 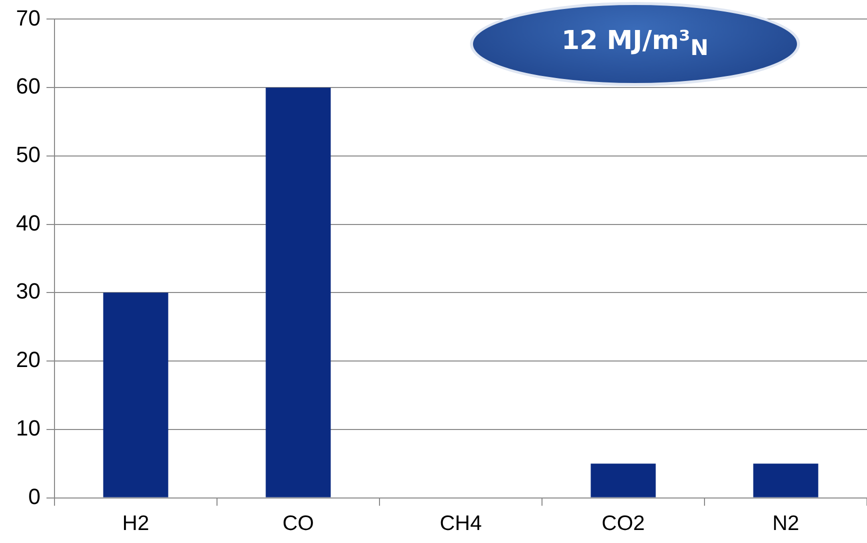 What do you see at coordinates (28, 291) in the screenshot?
I see `y-tick-label: 30` at bounding box center [28, 291].